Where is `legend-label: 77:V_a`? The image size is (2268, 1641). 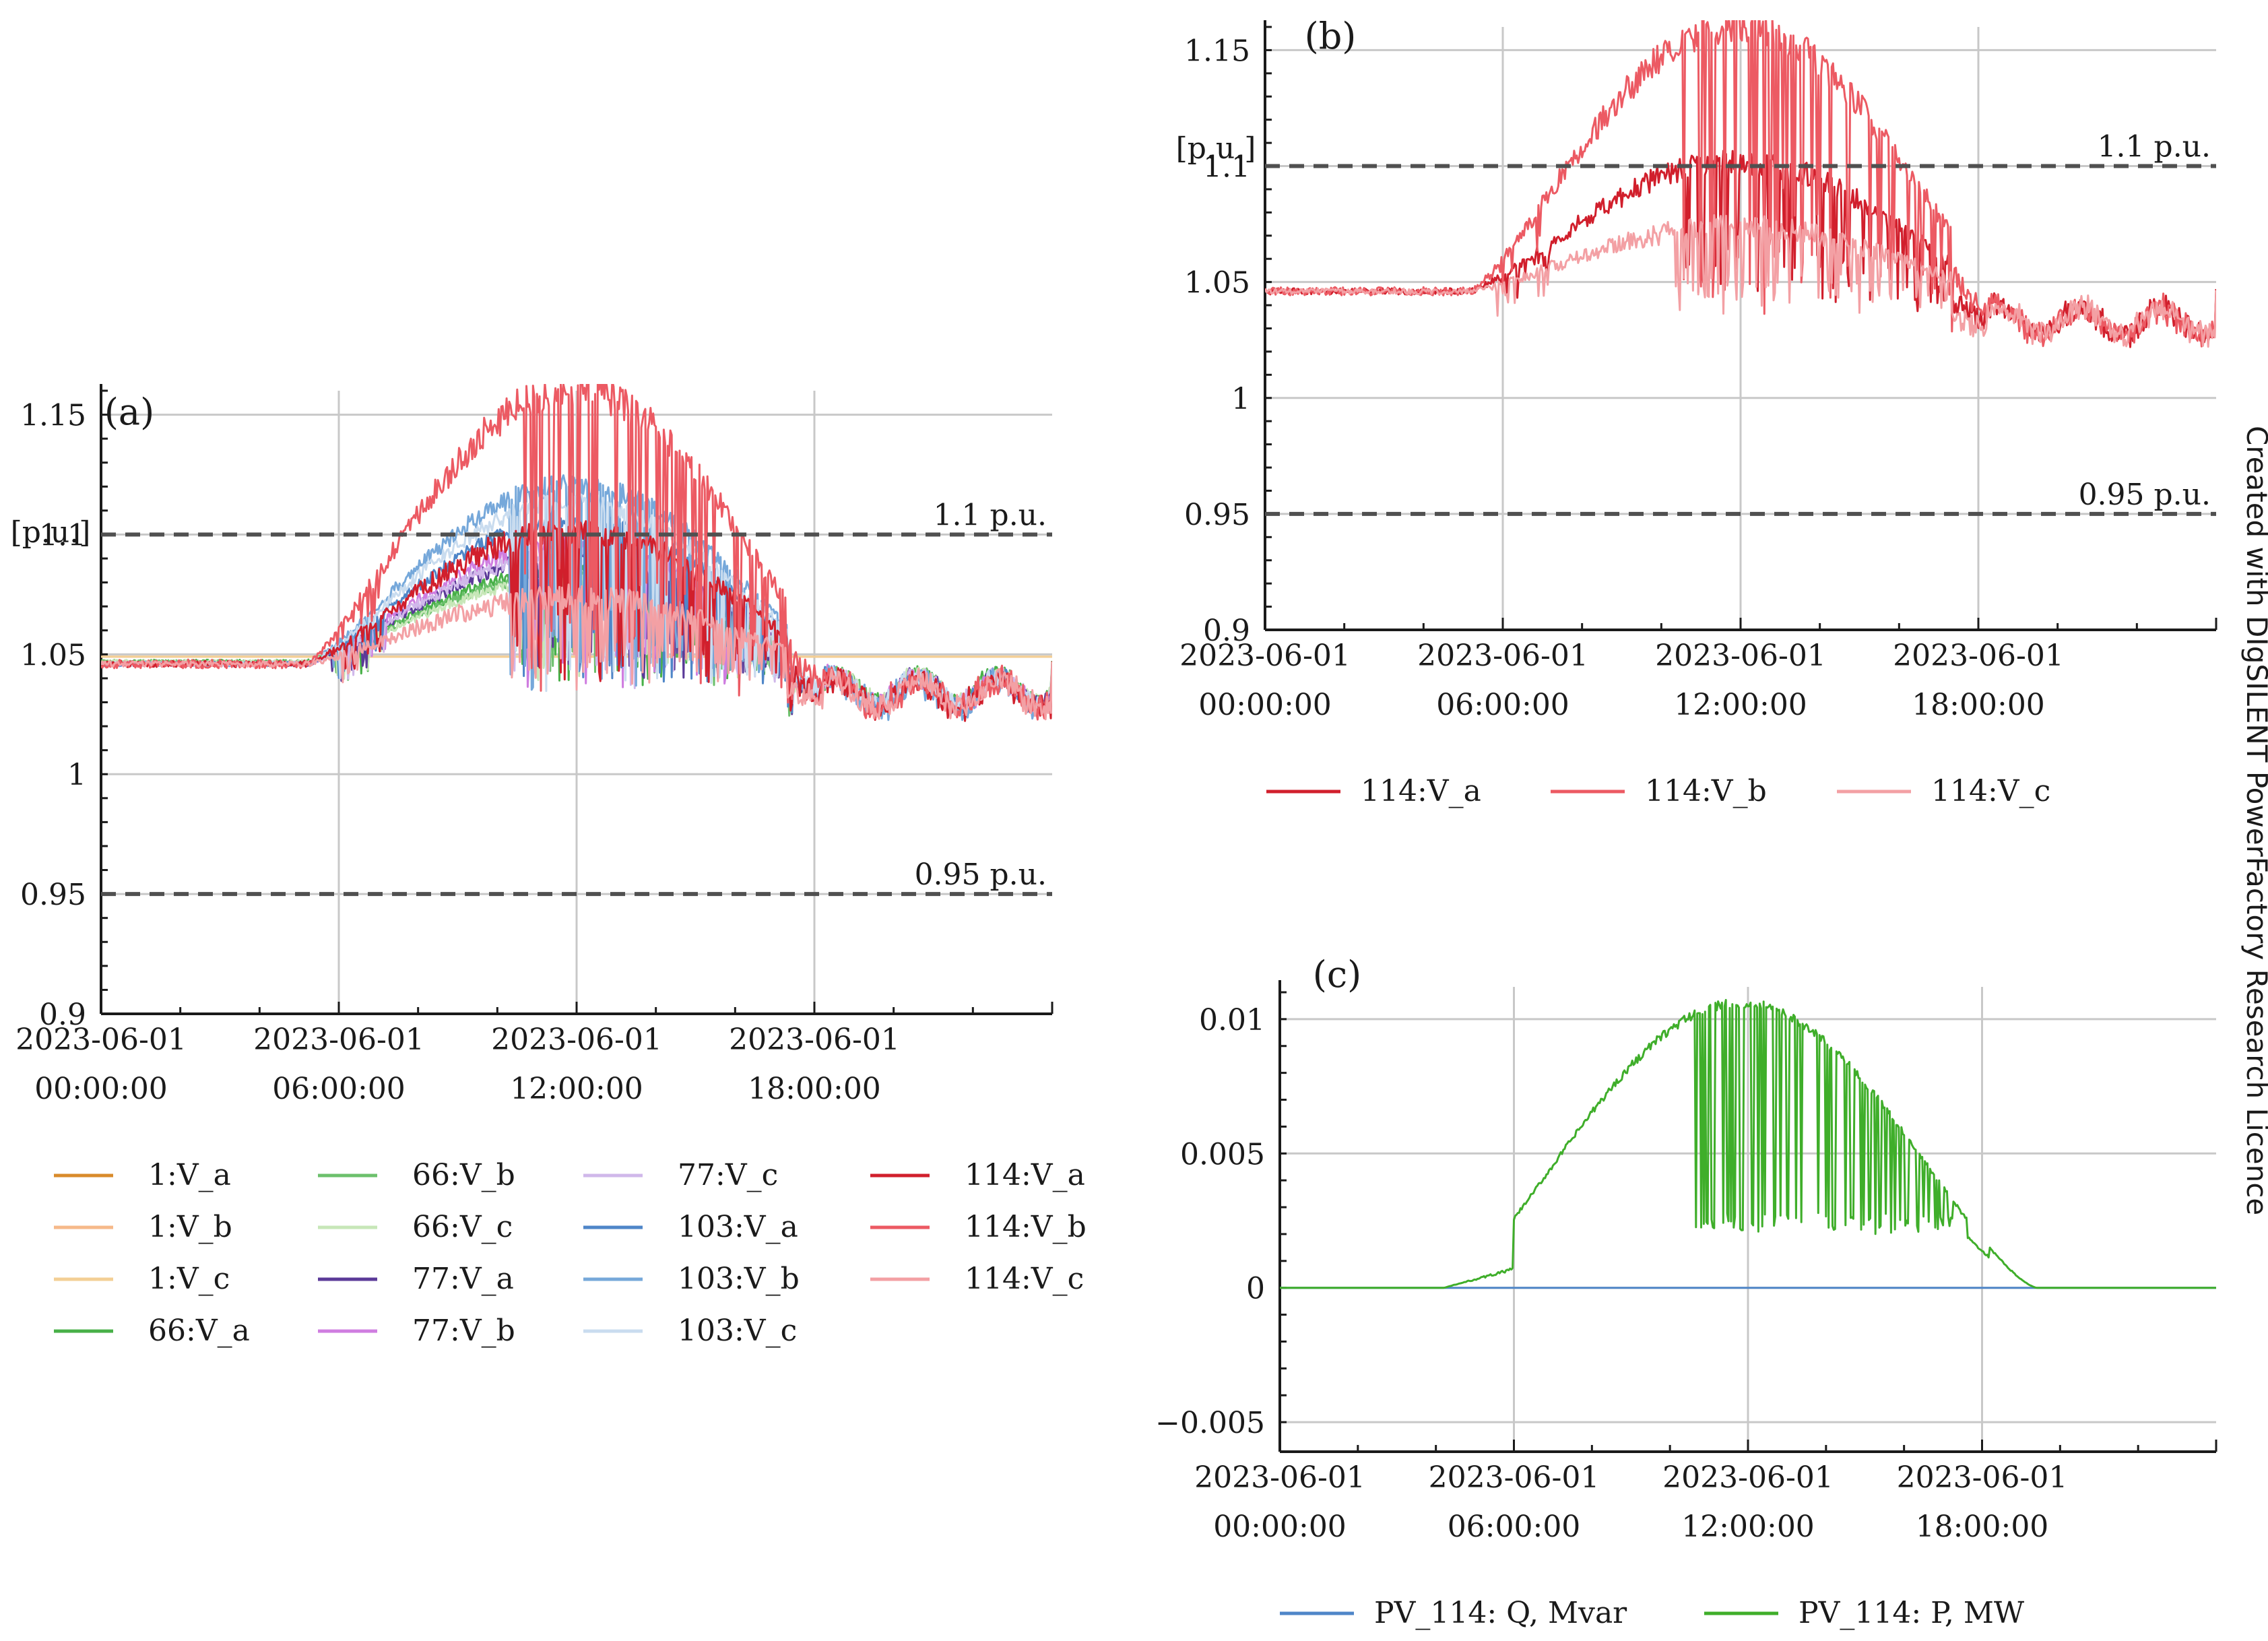
legend-label: 77:V_a is located at coordinates (463, 1279).